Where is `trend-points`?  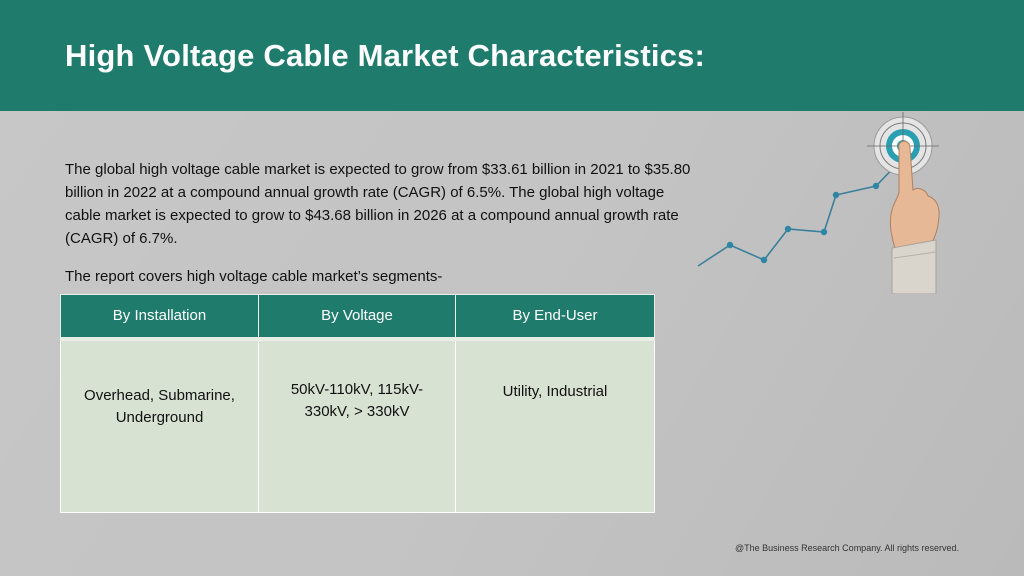 trend-points is located at coordinates (803, 223).